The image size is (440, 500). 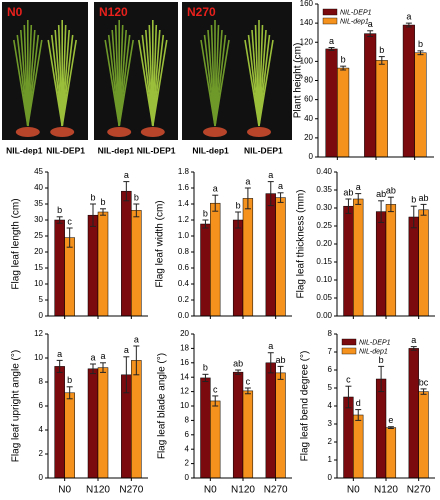 I want to click on y-tick-label: 60, so click(x=308, y=99).